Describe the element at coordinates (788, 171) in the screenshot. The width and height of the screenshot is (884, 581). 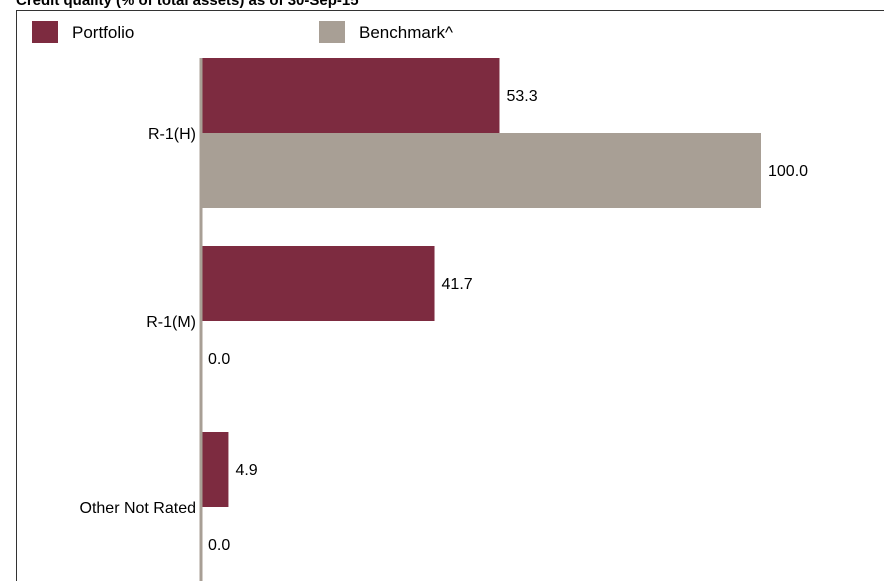
I see `value-label-benchmark-0: 100.0` at that location.